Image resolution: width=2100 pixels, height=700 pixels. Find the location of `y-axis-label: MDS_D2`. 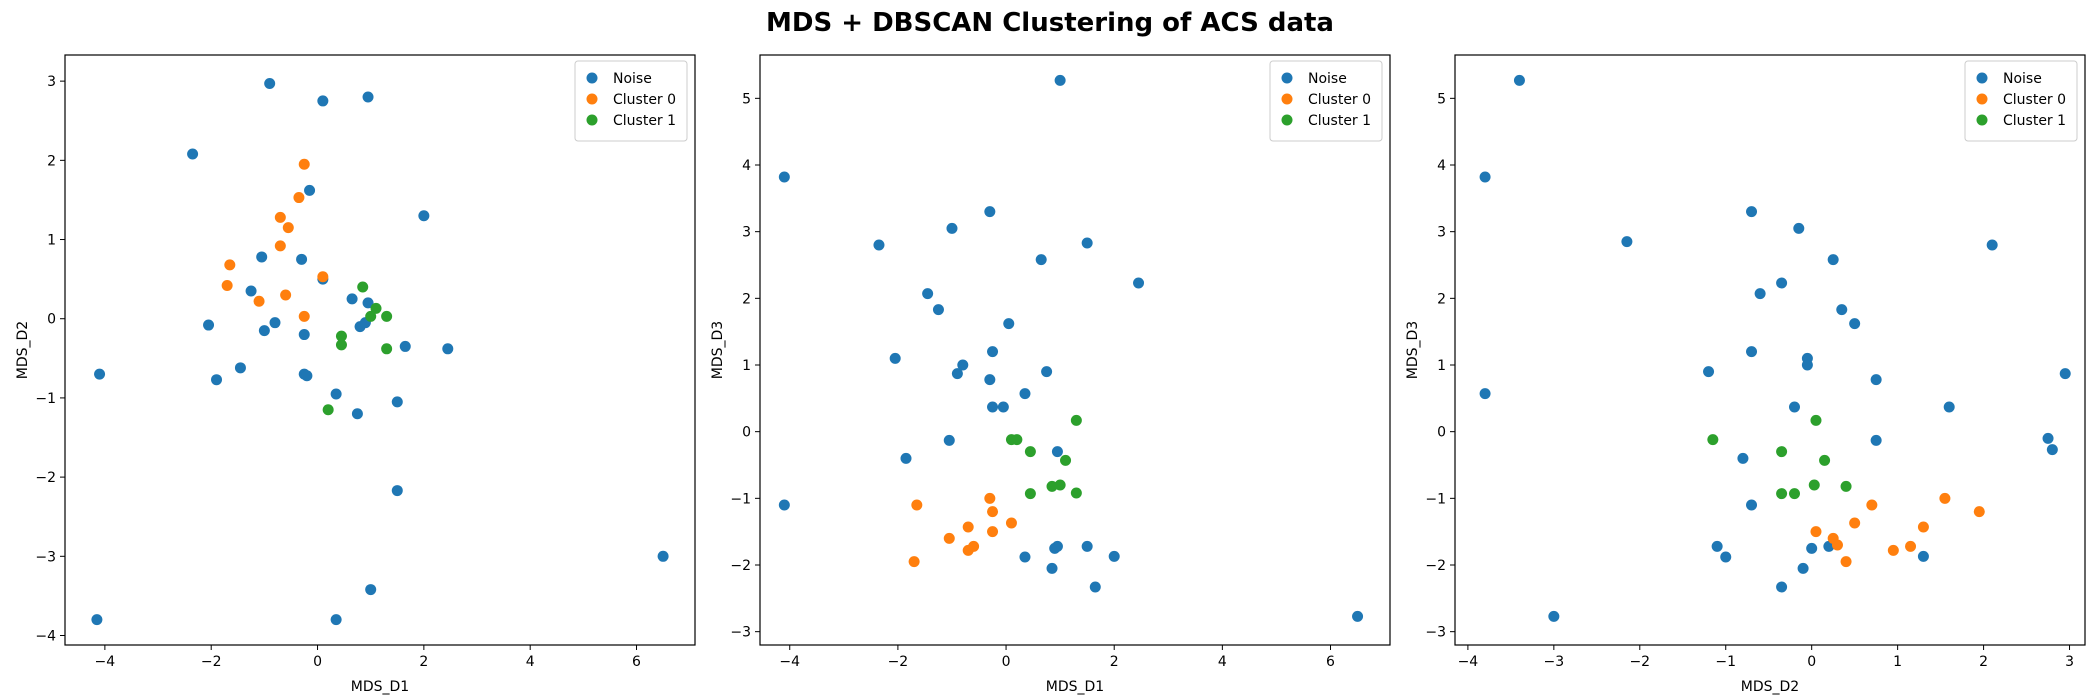

y-axis-label: MDS_D2 is located at coordinates (23, 350).